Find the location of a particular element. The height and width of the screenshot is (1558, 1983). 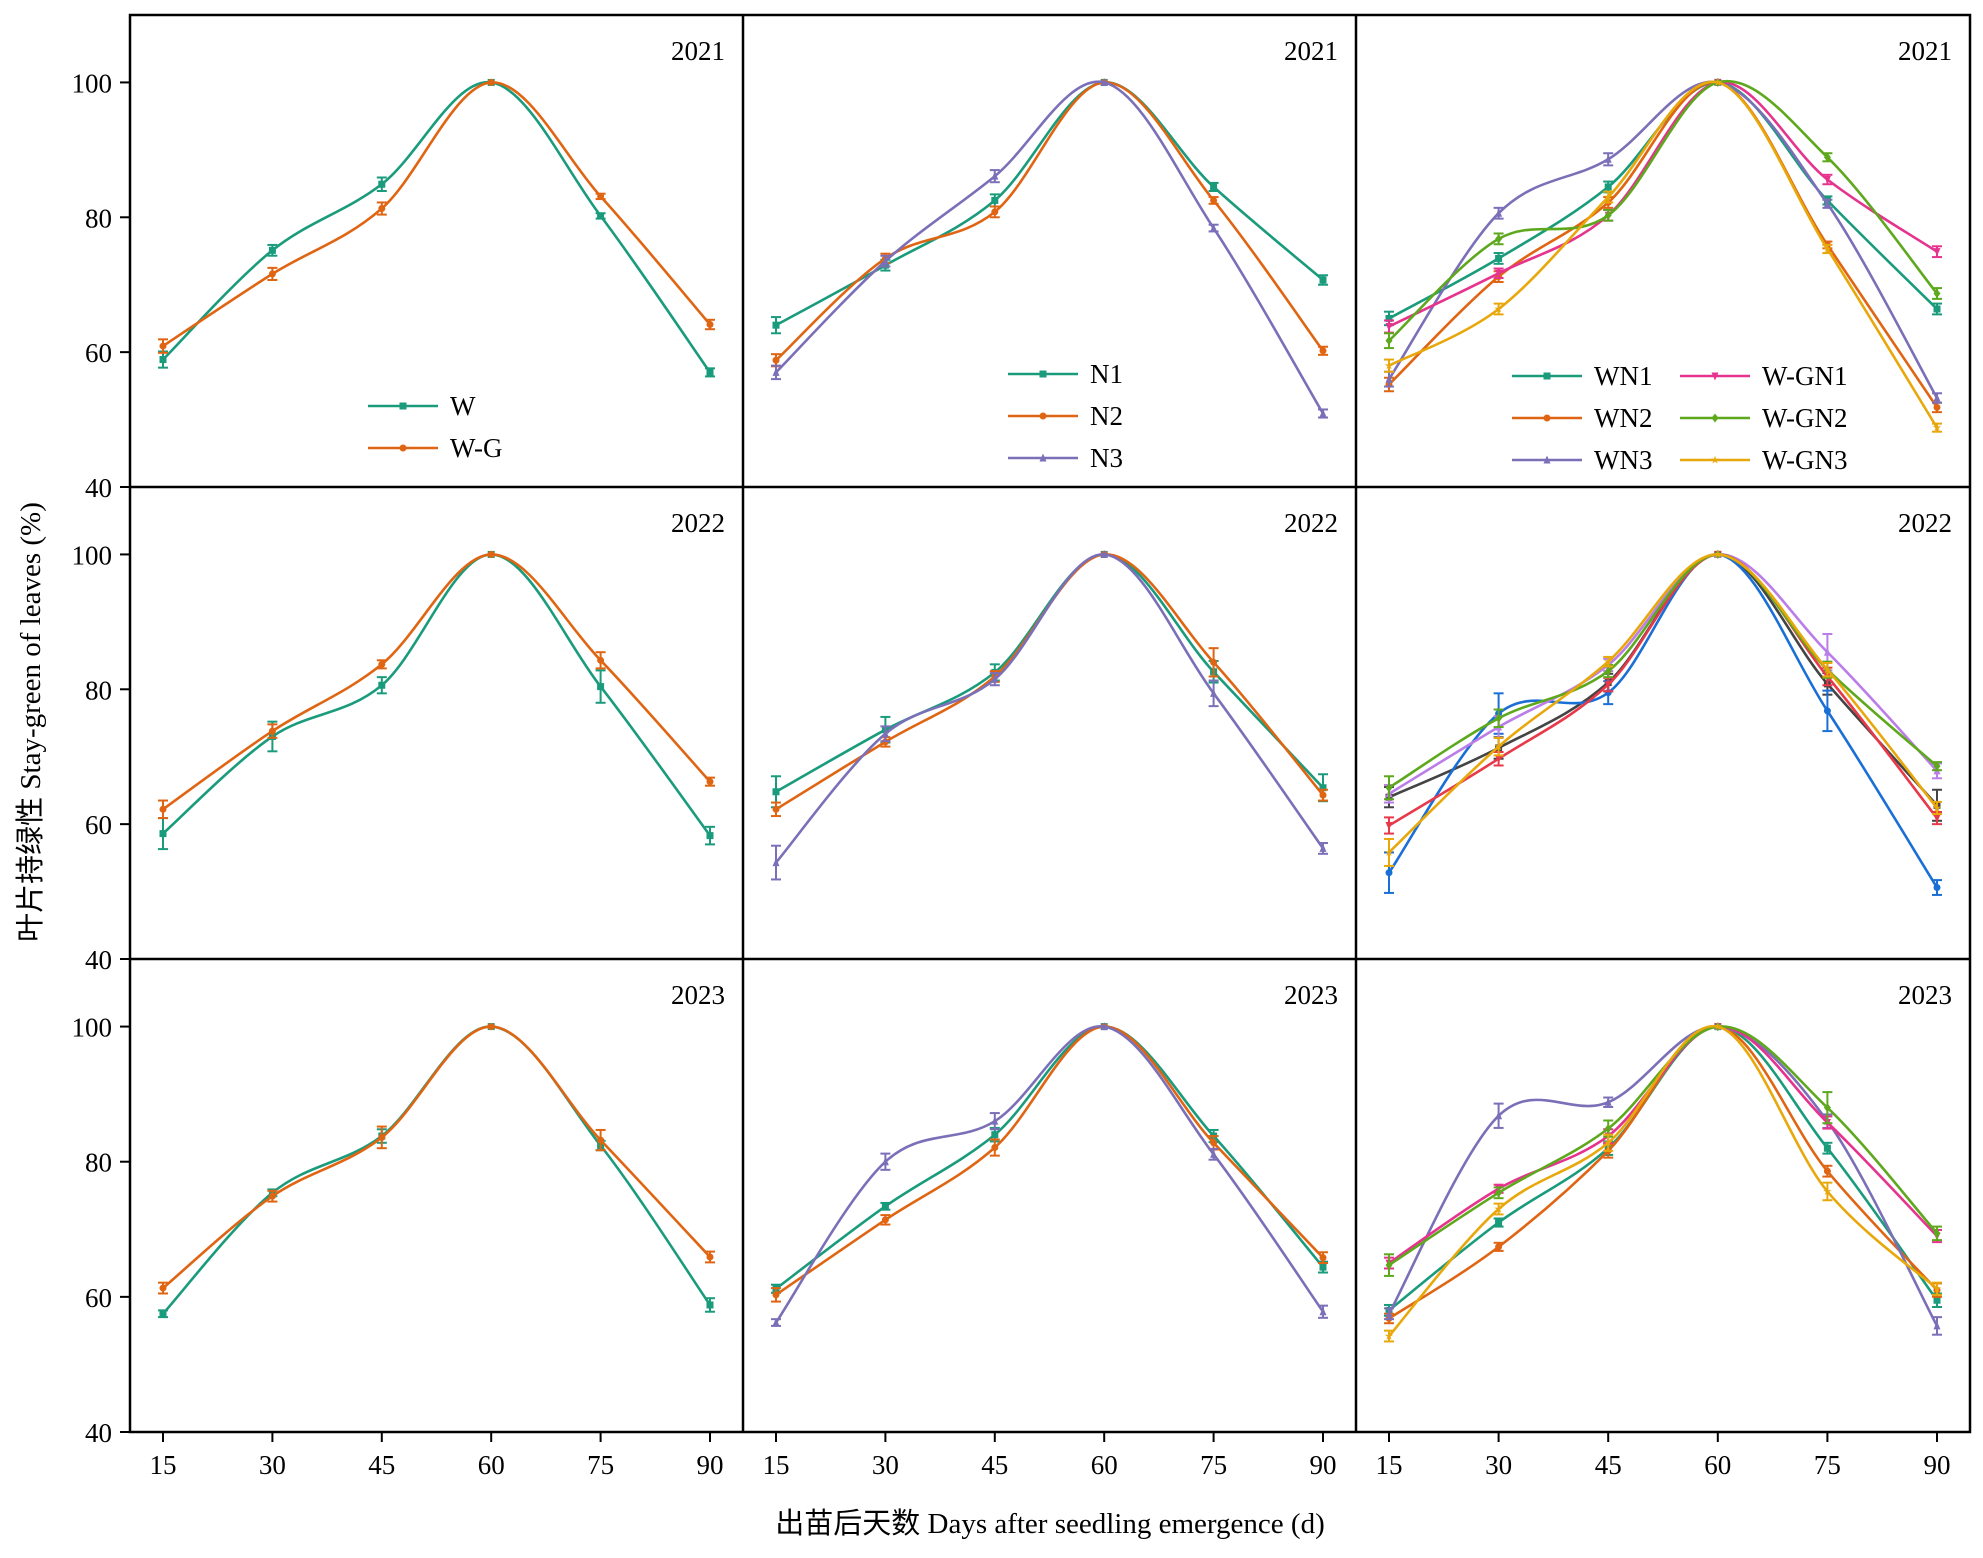

legend-label: WN2 is located at coordinates (1623, 418).